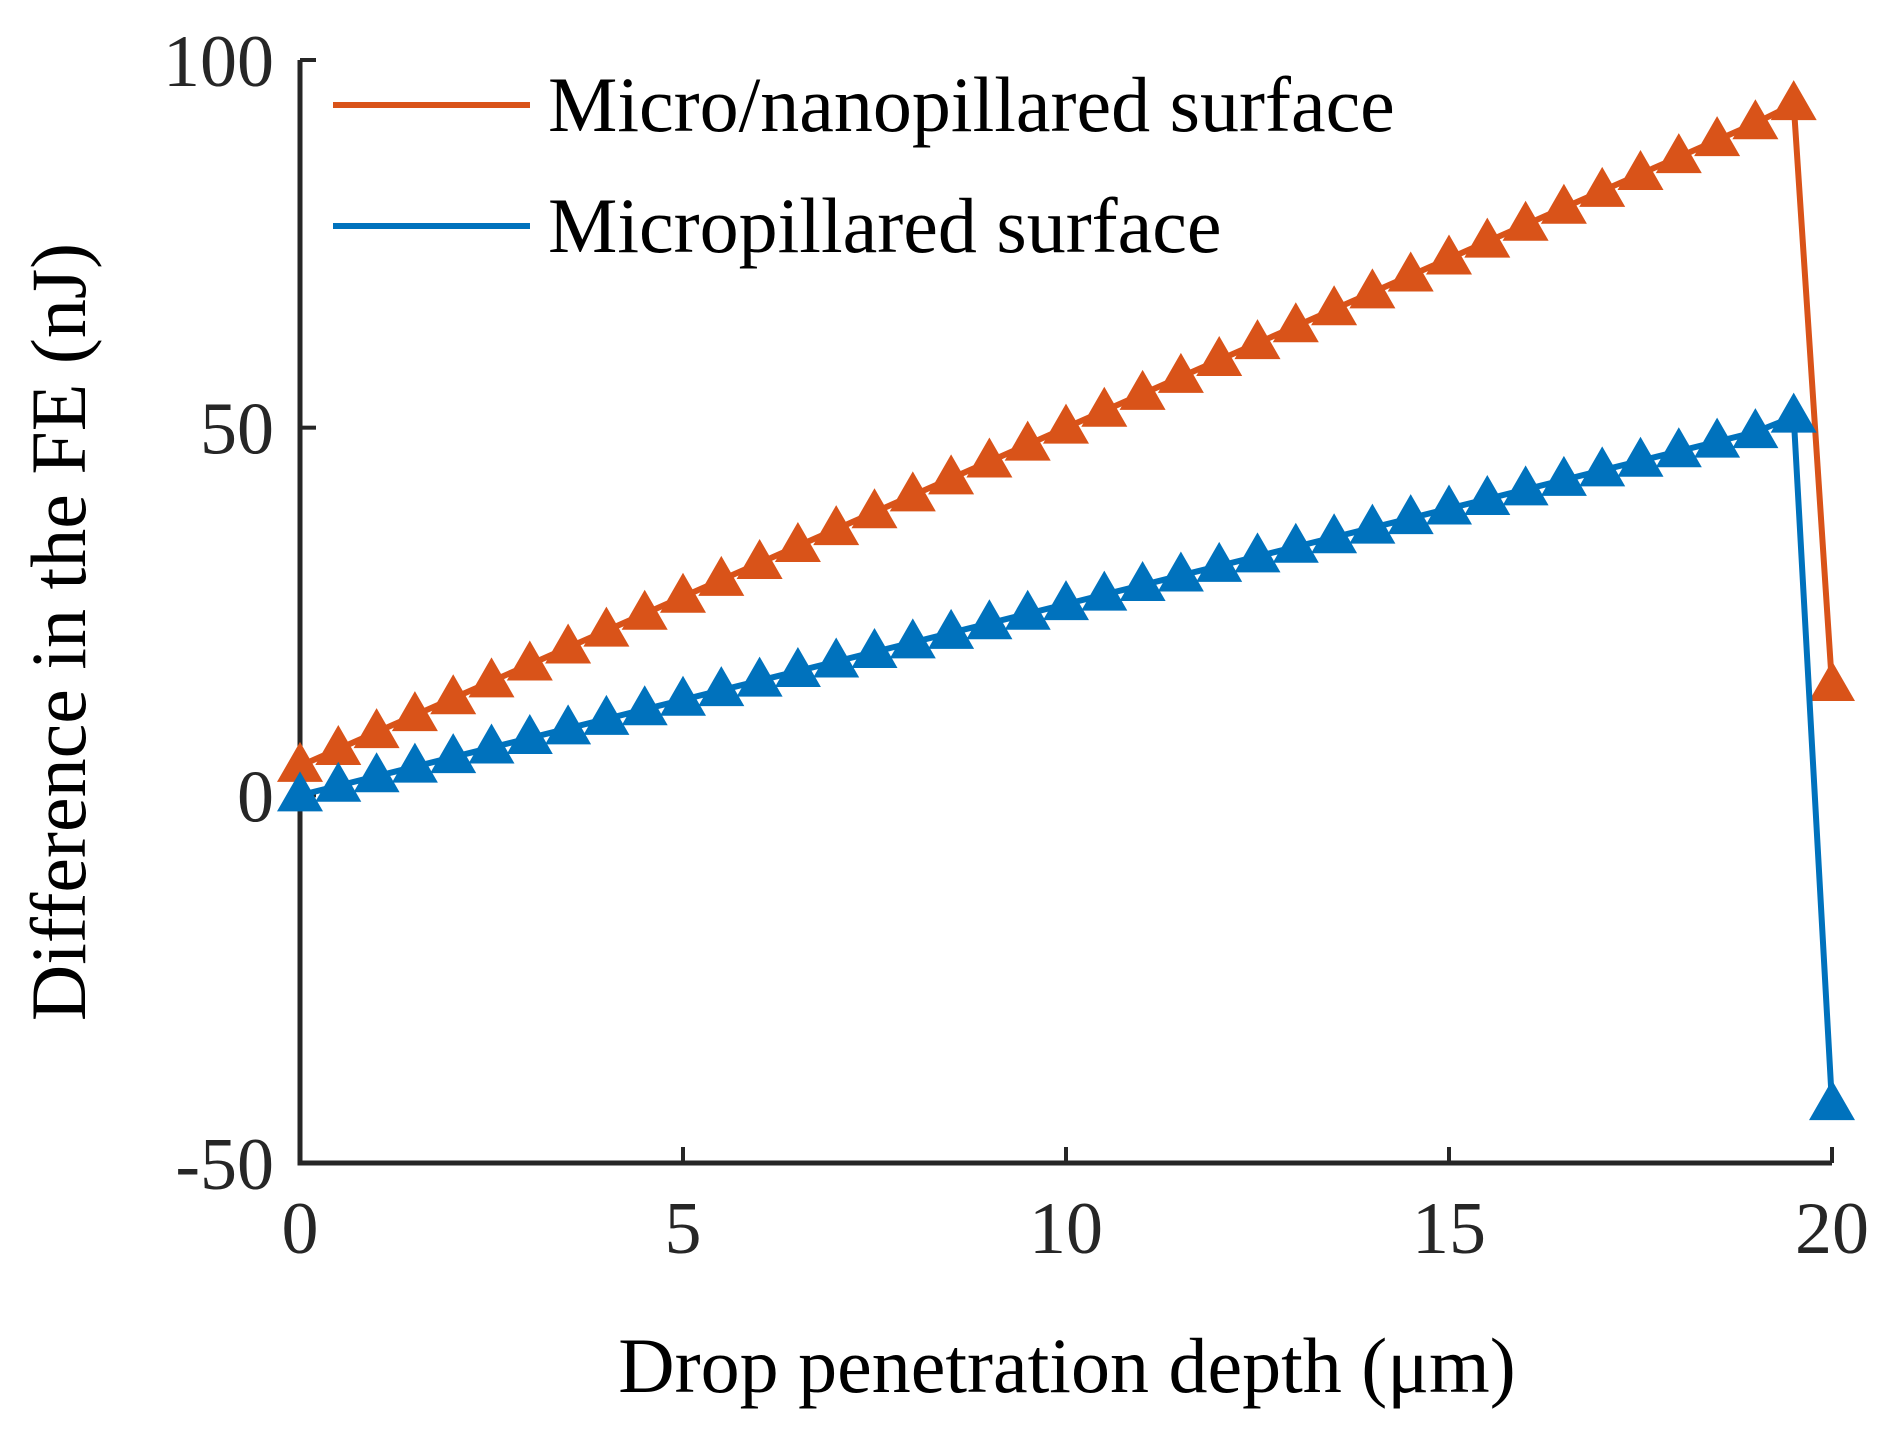 The image size is (1881, 1430). Describe the element at coordinates (1066, 1229) in the screenshot. I see `x-tick-label-10: 10` at that location.